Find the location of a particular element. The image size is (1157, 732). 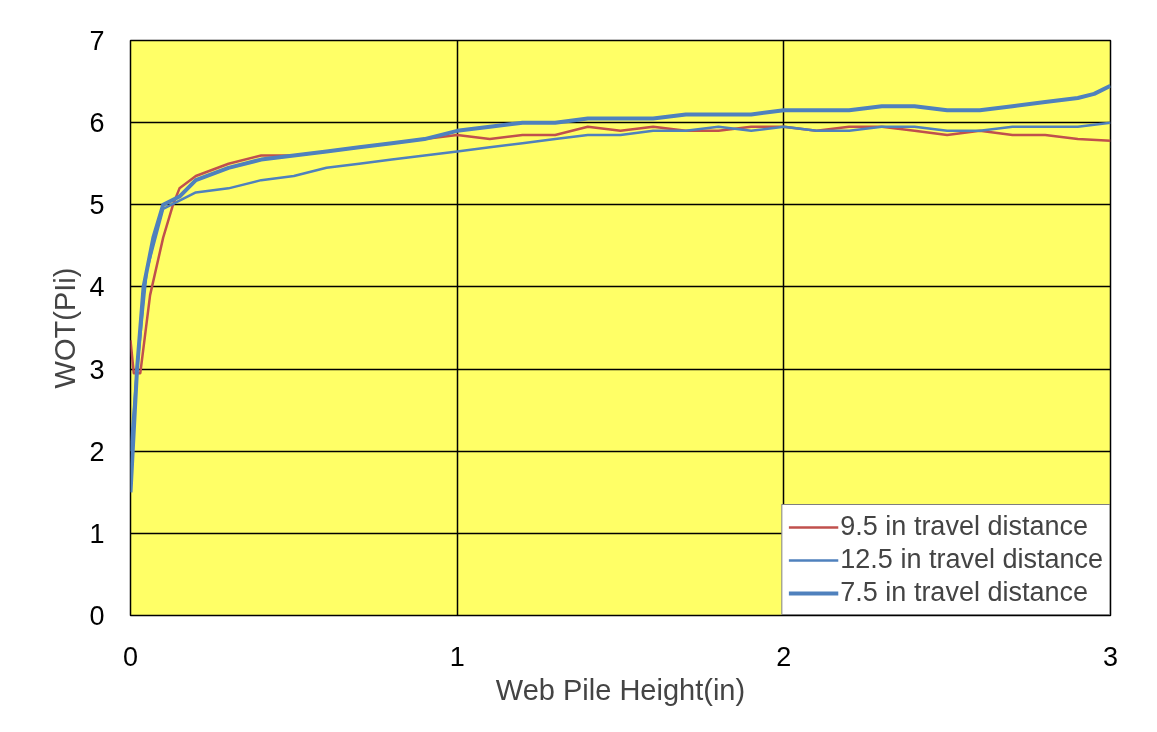

x-axis-title: Web Pile Height(in) is located at coordinates (620, 689).